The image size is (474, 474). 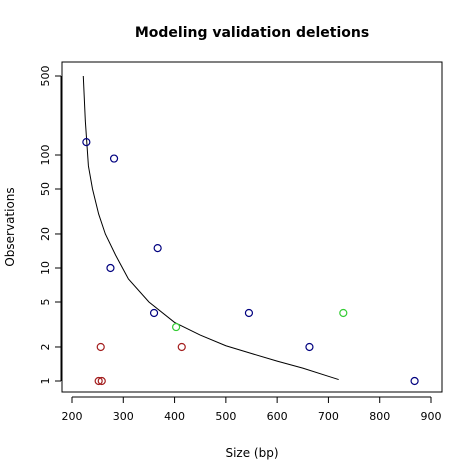 I want to click on chart-title: Modeling validation deletions, so click(x=252, y=33).